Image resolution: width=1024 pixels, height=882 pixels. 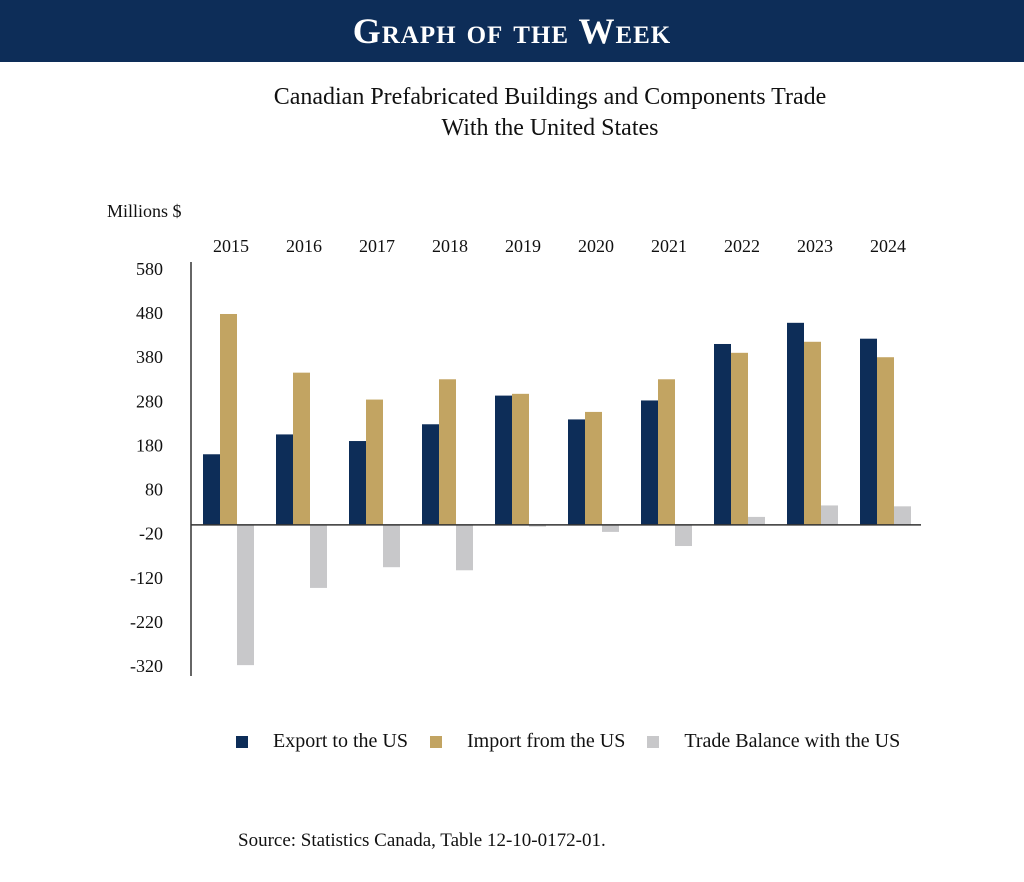 What do you see at coordinates (739, 438) in the screenshot?
I see `bar-import-from-the-us-2022` at bounding box center [739, 438].